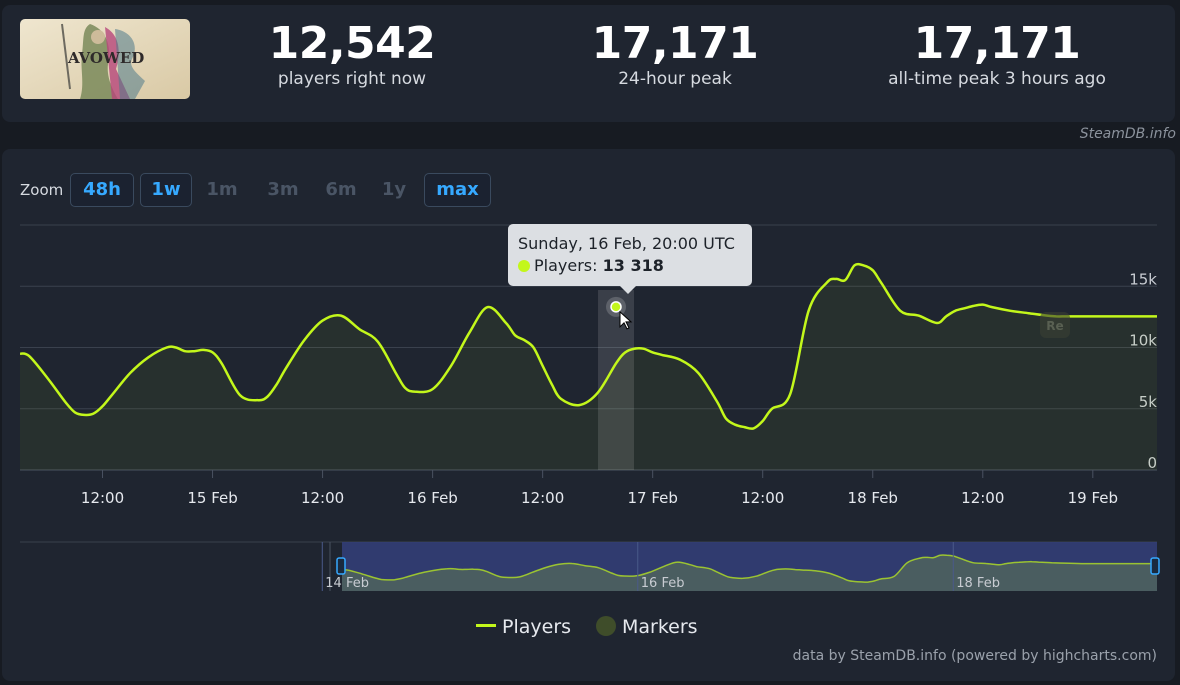 The height and width of the screenshot is (685, 1180). Describe the element at coordinates (663, 583) in the screenshot. I see `navigator-tick-label: 16 Feb` at that location.